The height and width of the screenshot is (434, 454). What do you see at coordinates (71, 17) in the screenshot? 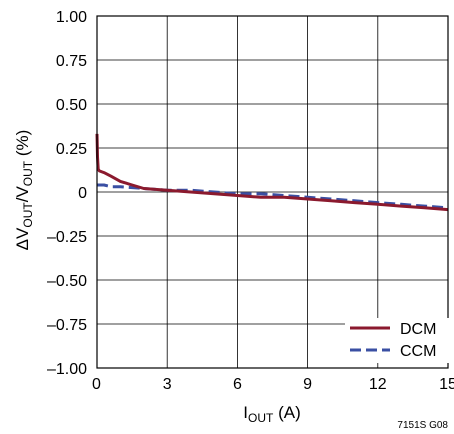
I see `y-tick-label: 1.00` at bounding box center [71, 17].